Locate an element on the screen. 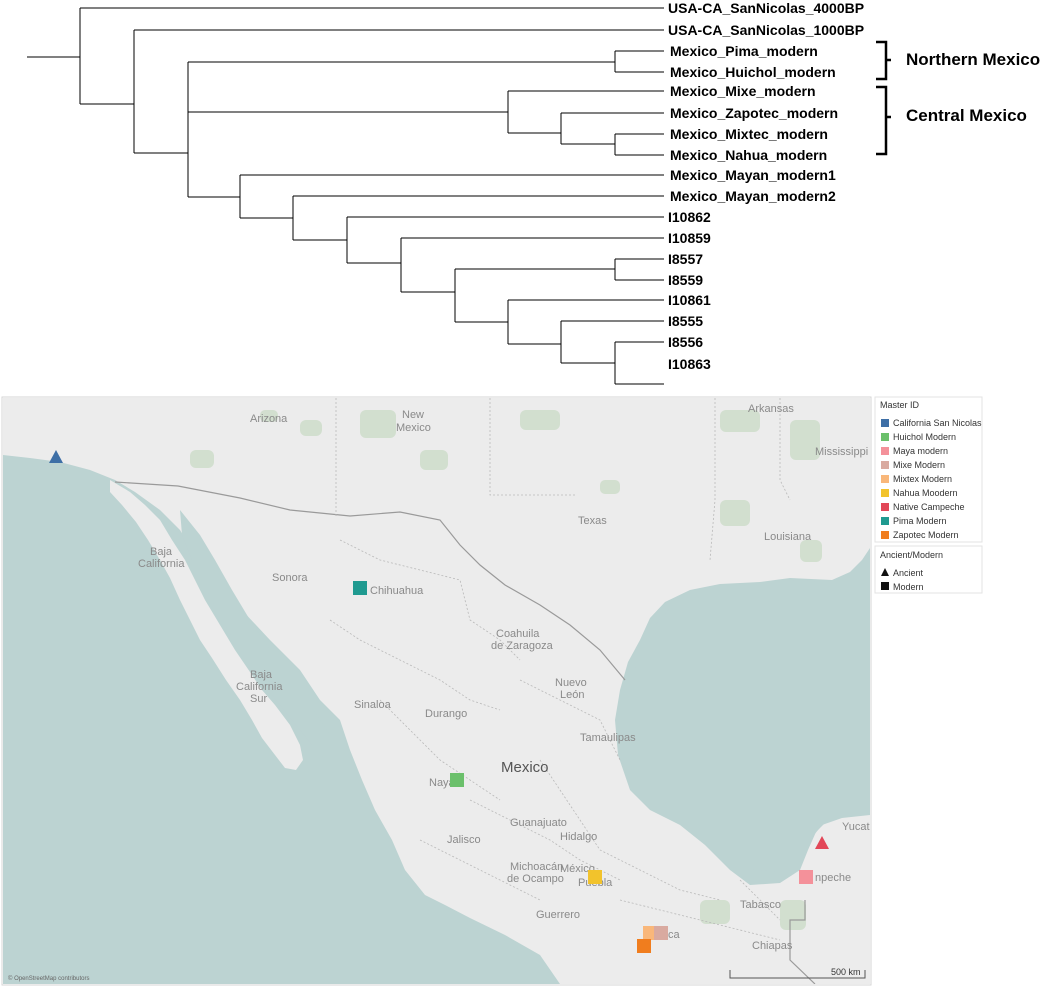 This screenshot has height=988, width=1050. tip-label: I10863 is located at coordinates (689, 364).